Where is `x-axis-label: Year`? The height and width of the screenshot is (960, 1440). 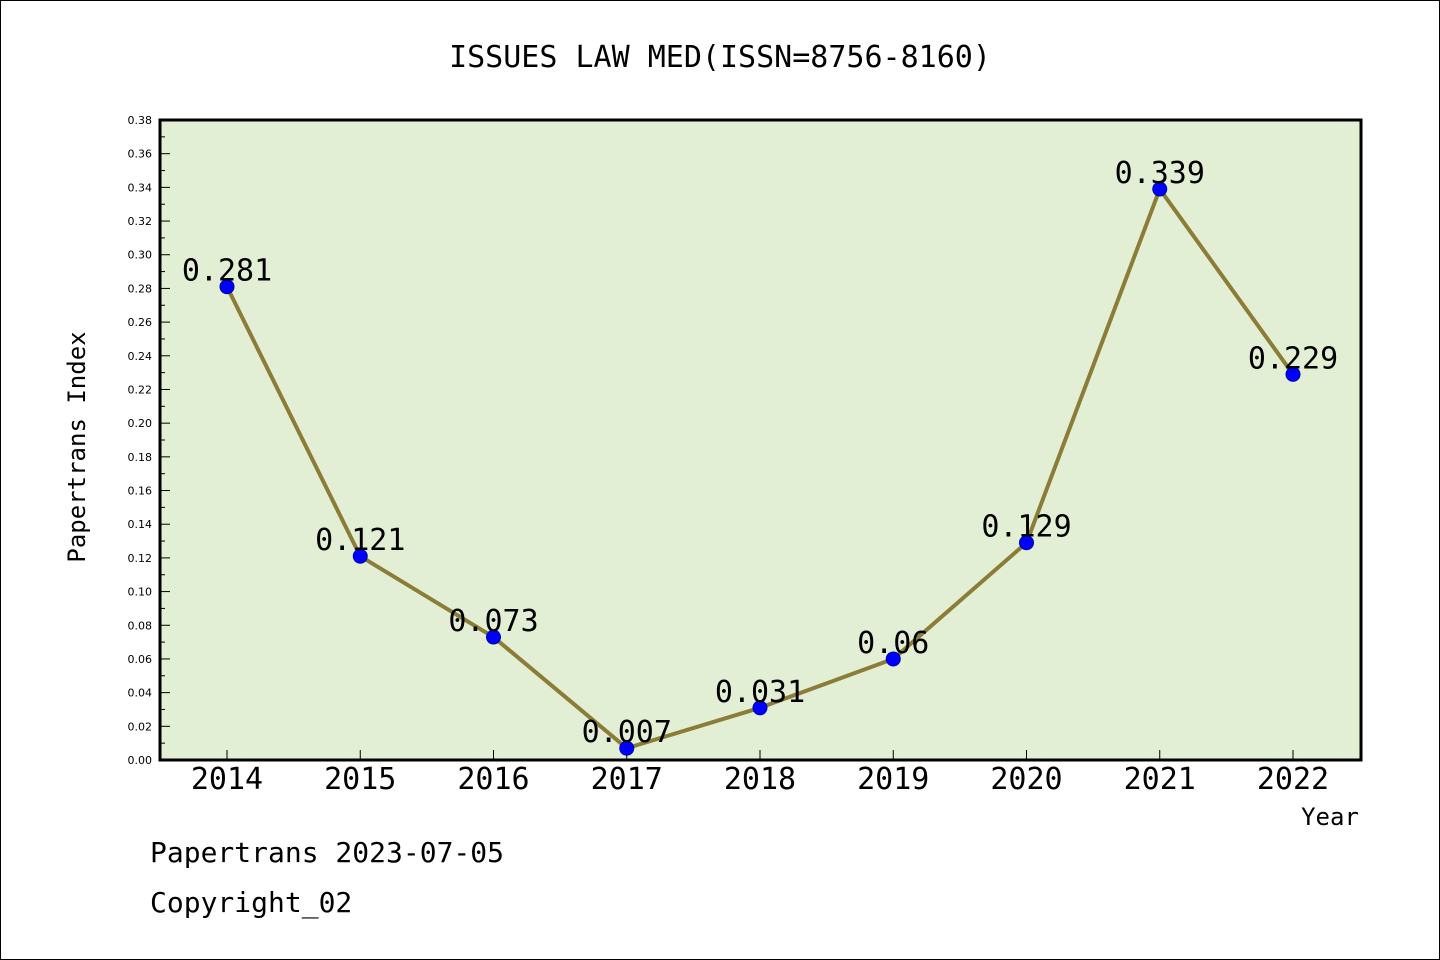
x-axis-label: Year is located at coordinates (1330, 817).